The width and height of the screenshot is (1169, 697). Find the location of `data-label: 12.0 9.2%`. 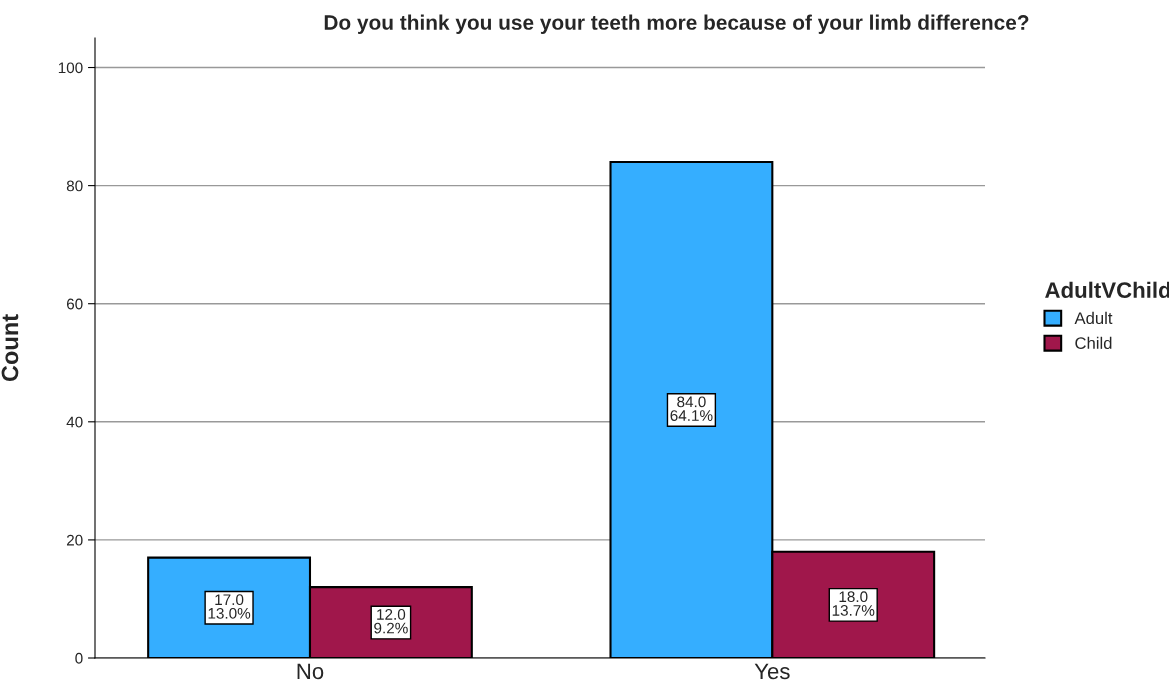

data-label: 12.0 9.2% is located at coordinates (391, 621).